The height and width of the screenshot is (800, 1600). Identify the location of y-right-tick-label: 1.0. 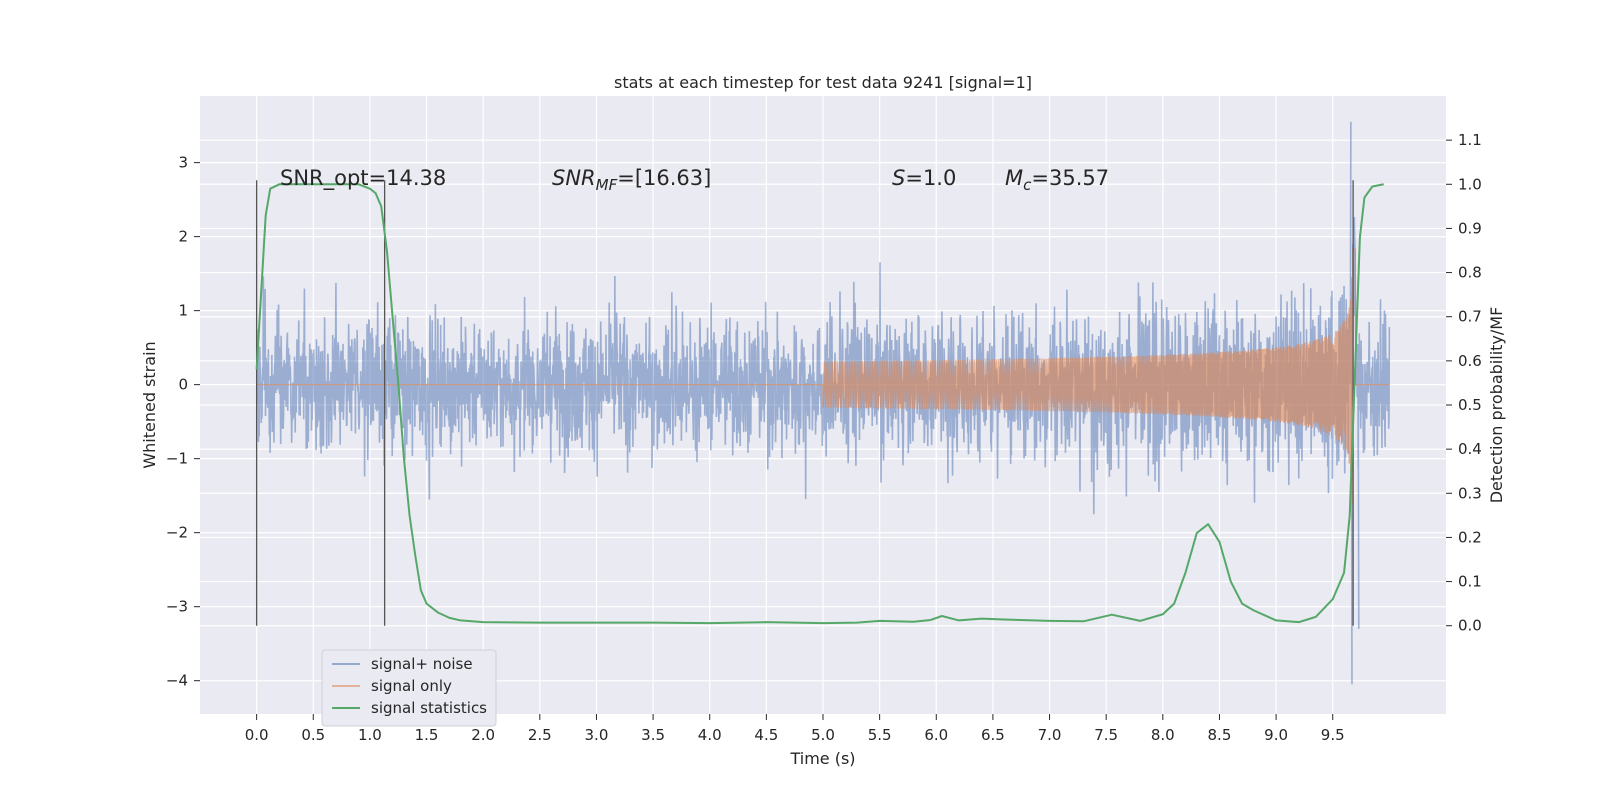
(1470, 184).